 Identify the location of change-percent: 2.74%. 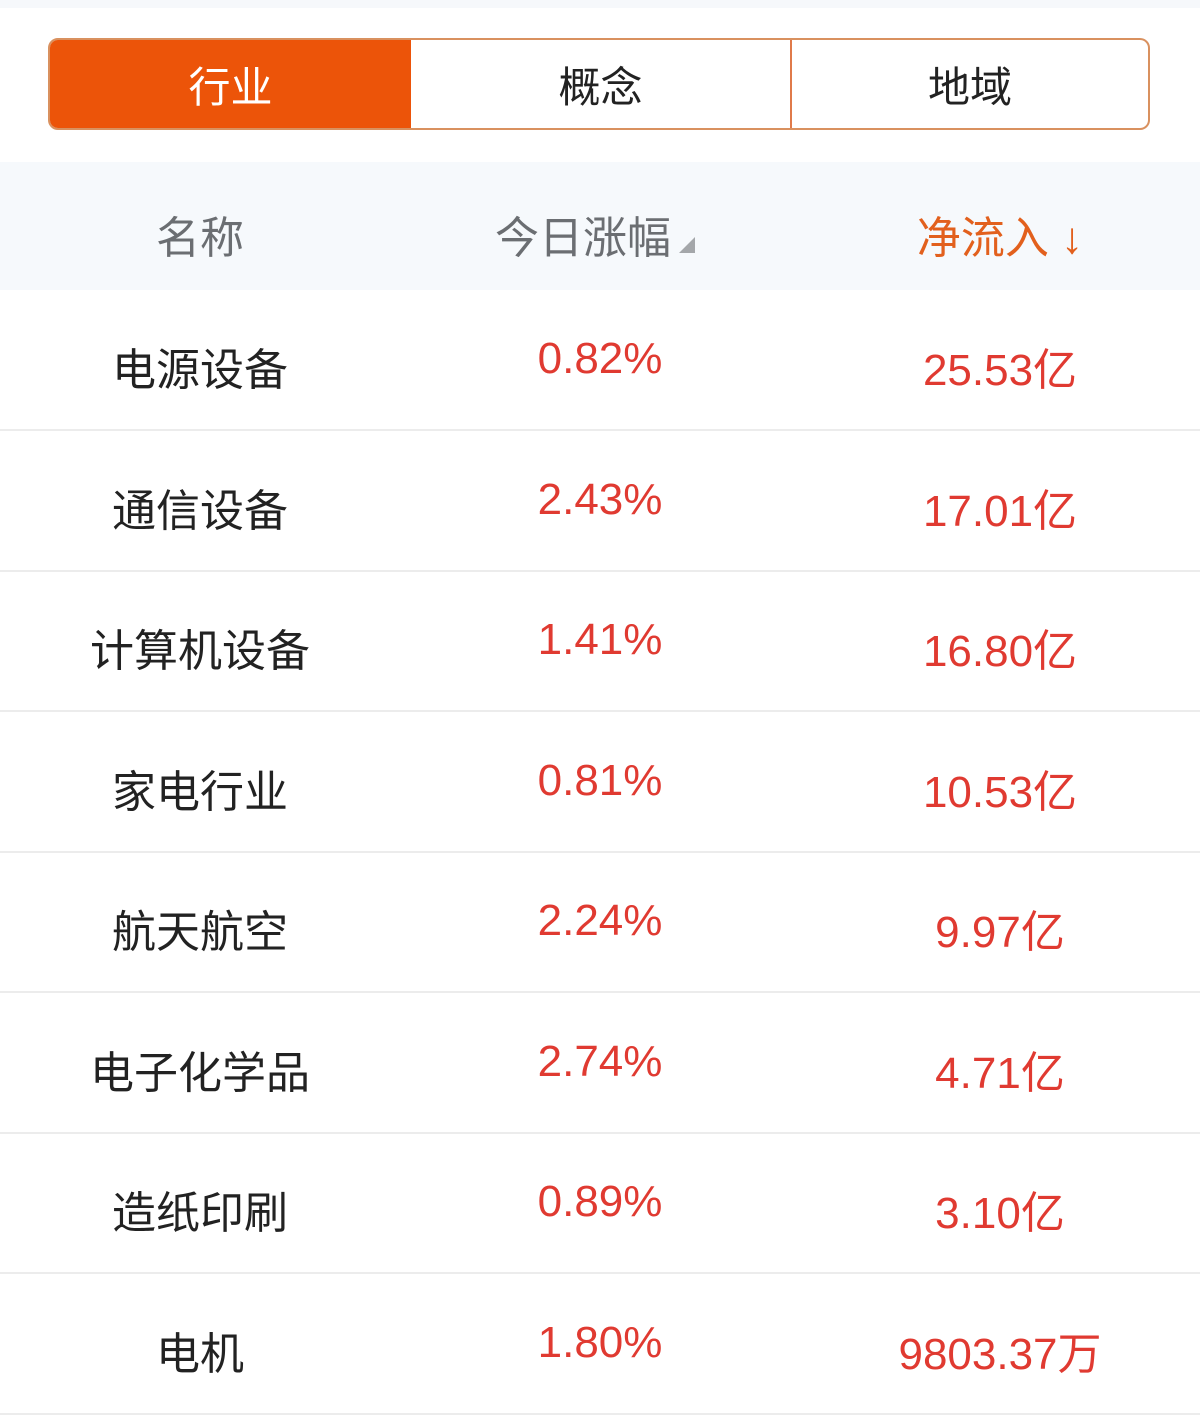
(600, 1061).